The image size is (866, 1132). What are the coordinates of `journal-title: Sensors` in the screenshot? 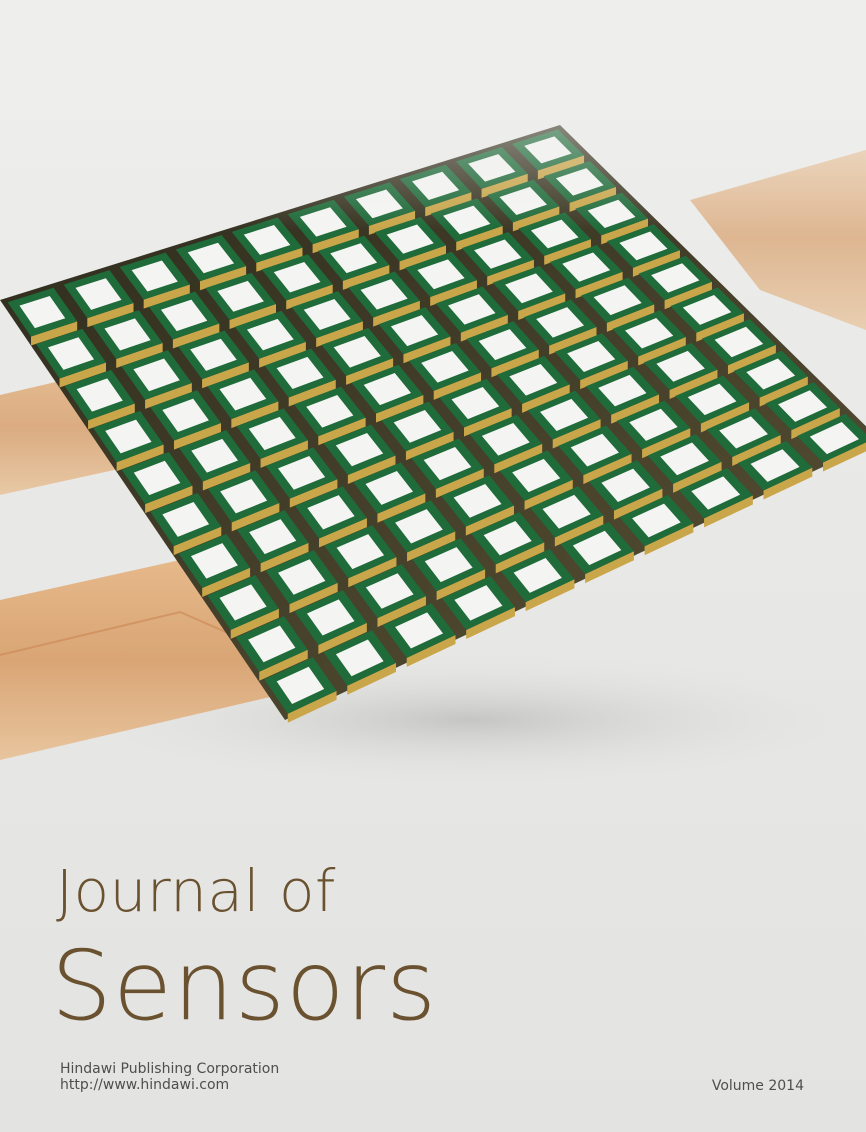 It's located at (244, 986).